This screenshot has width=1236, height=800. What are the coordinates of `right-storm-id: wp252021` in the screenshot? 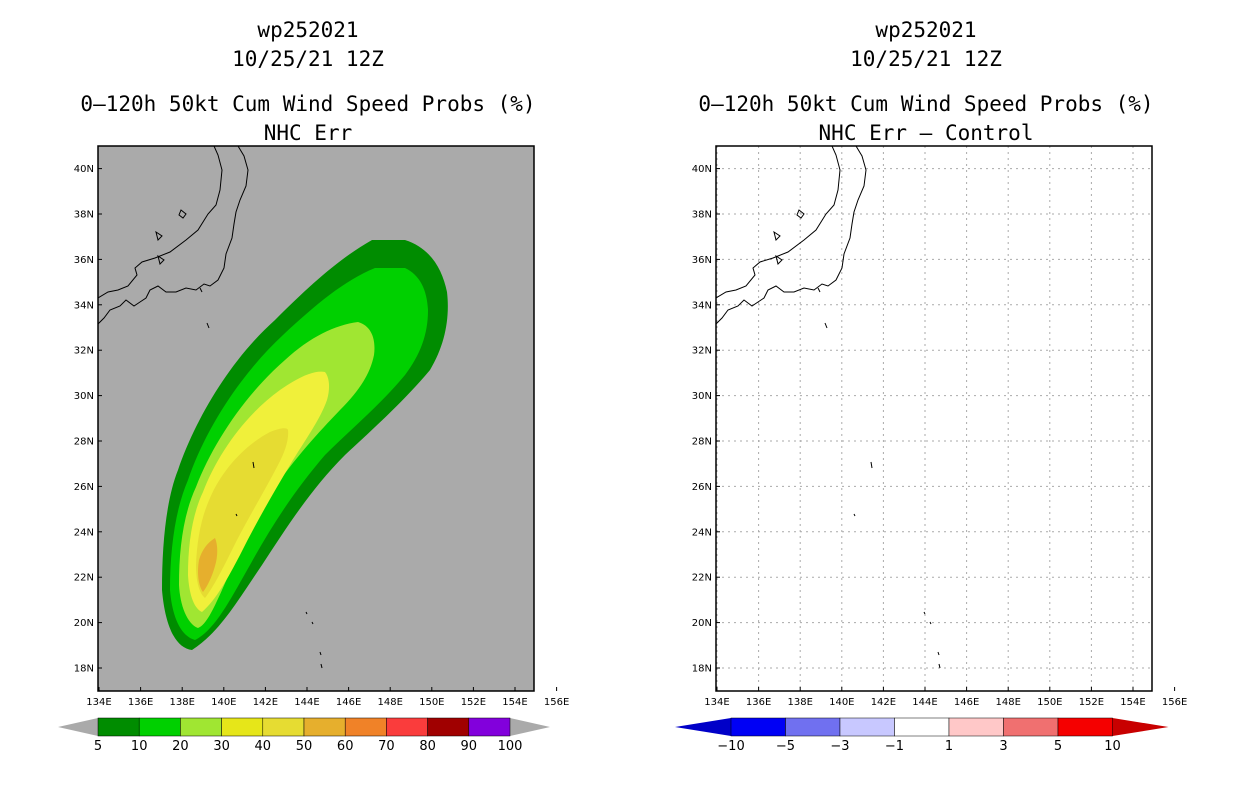 It's located at (926, 30).